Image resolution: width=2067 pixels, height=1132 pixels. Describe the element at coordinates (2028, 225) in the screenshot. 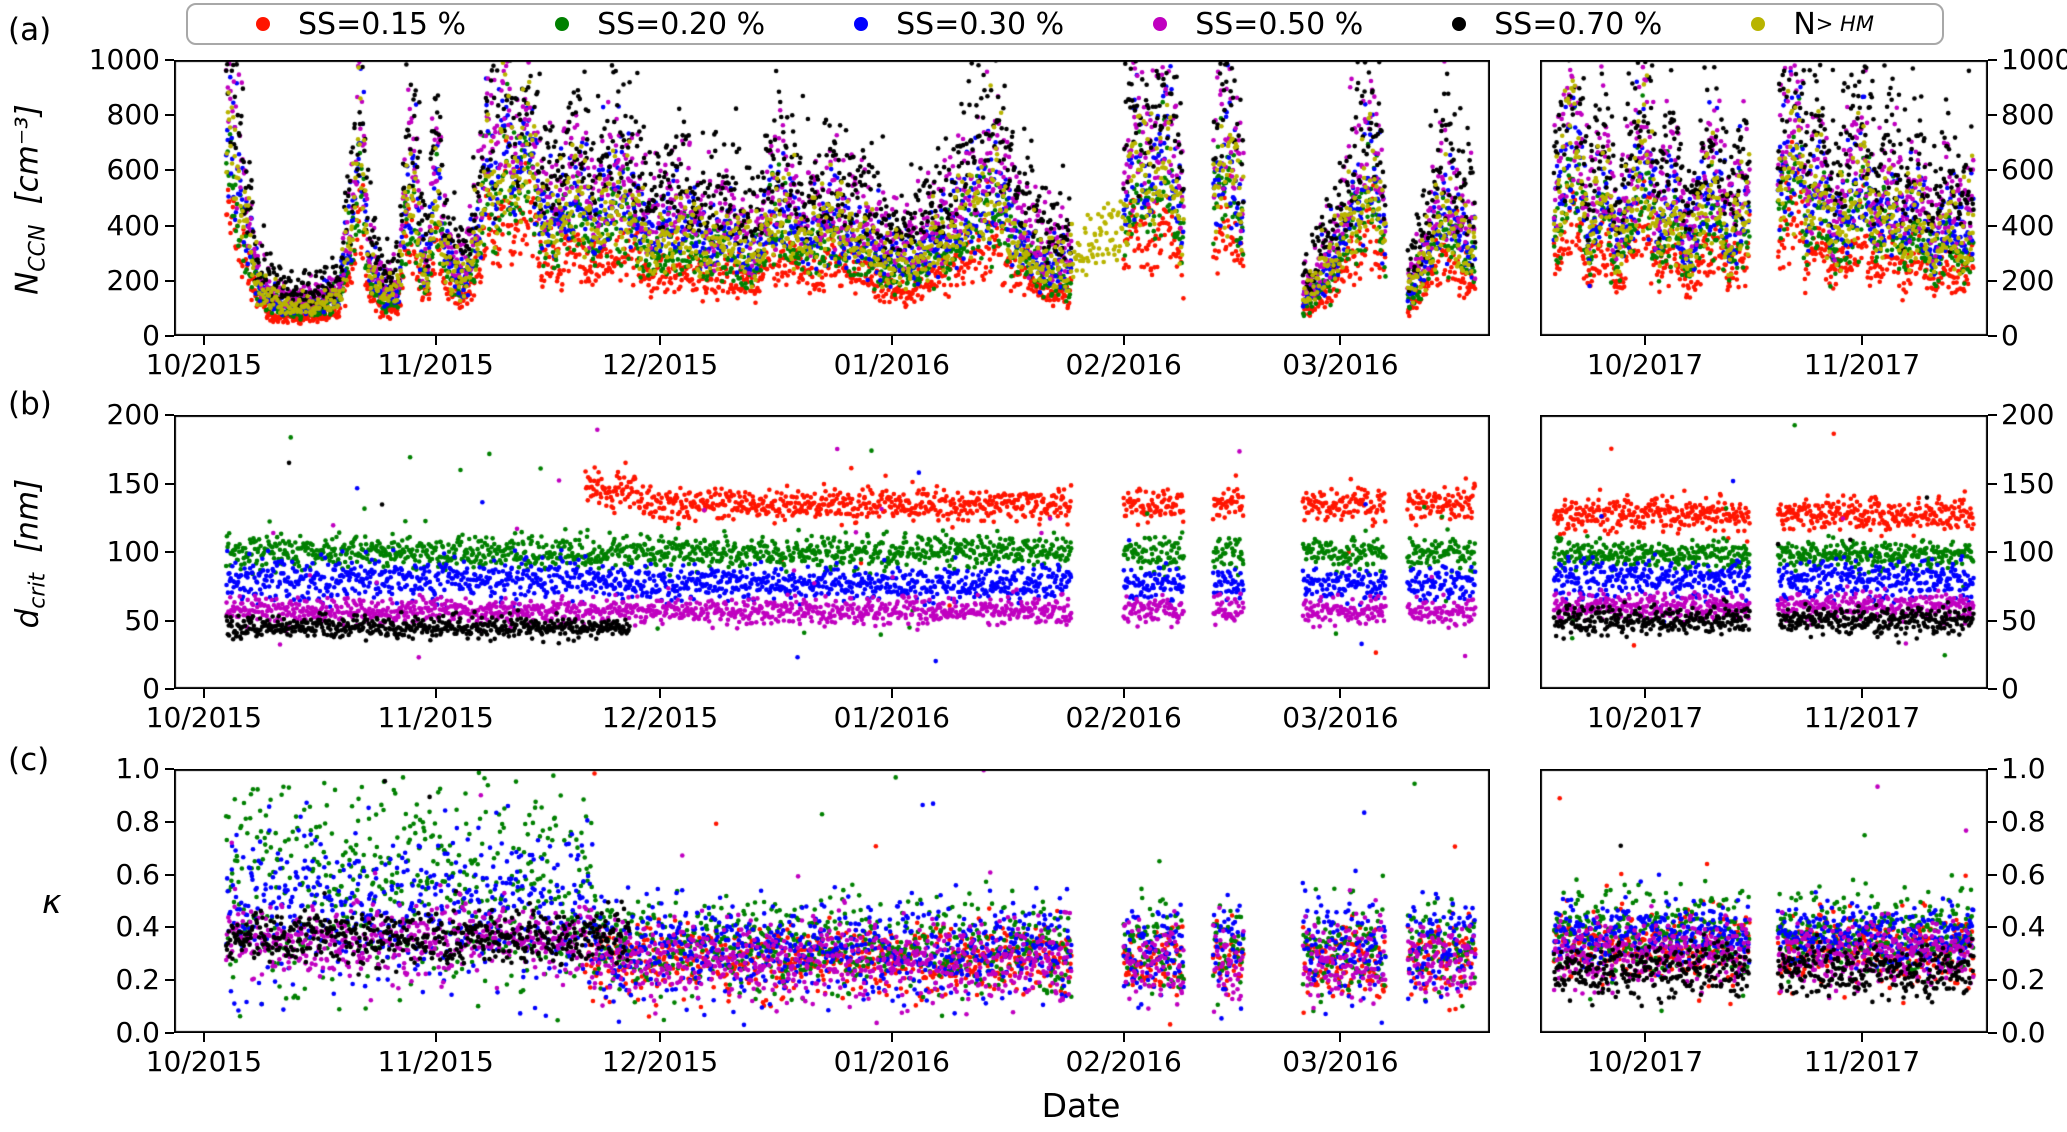

I see `y-tick-label: 400` at that location.